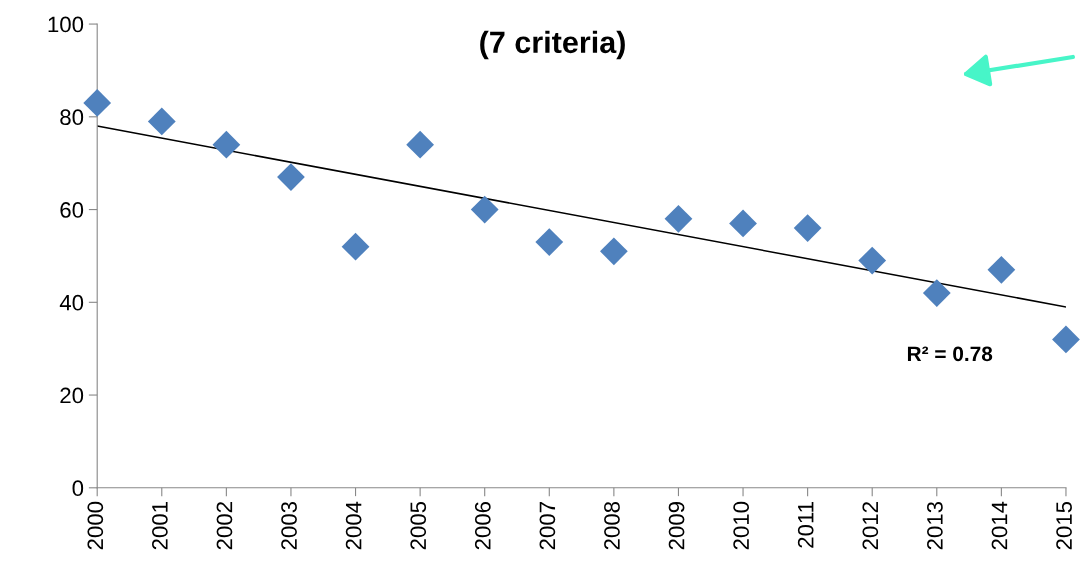 This screenshot has height=587, width=1080. What do you see at coordinates (418, 525) in the screenshot?
I see `x-tick-label: 2005` at bounding box center [418, 525].